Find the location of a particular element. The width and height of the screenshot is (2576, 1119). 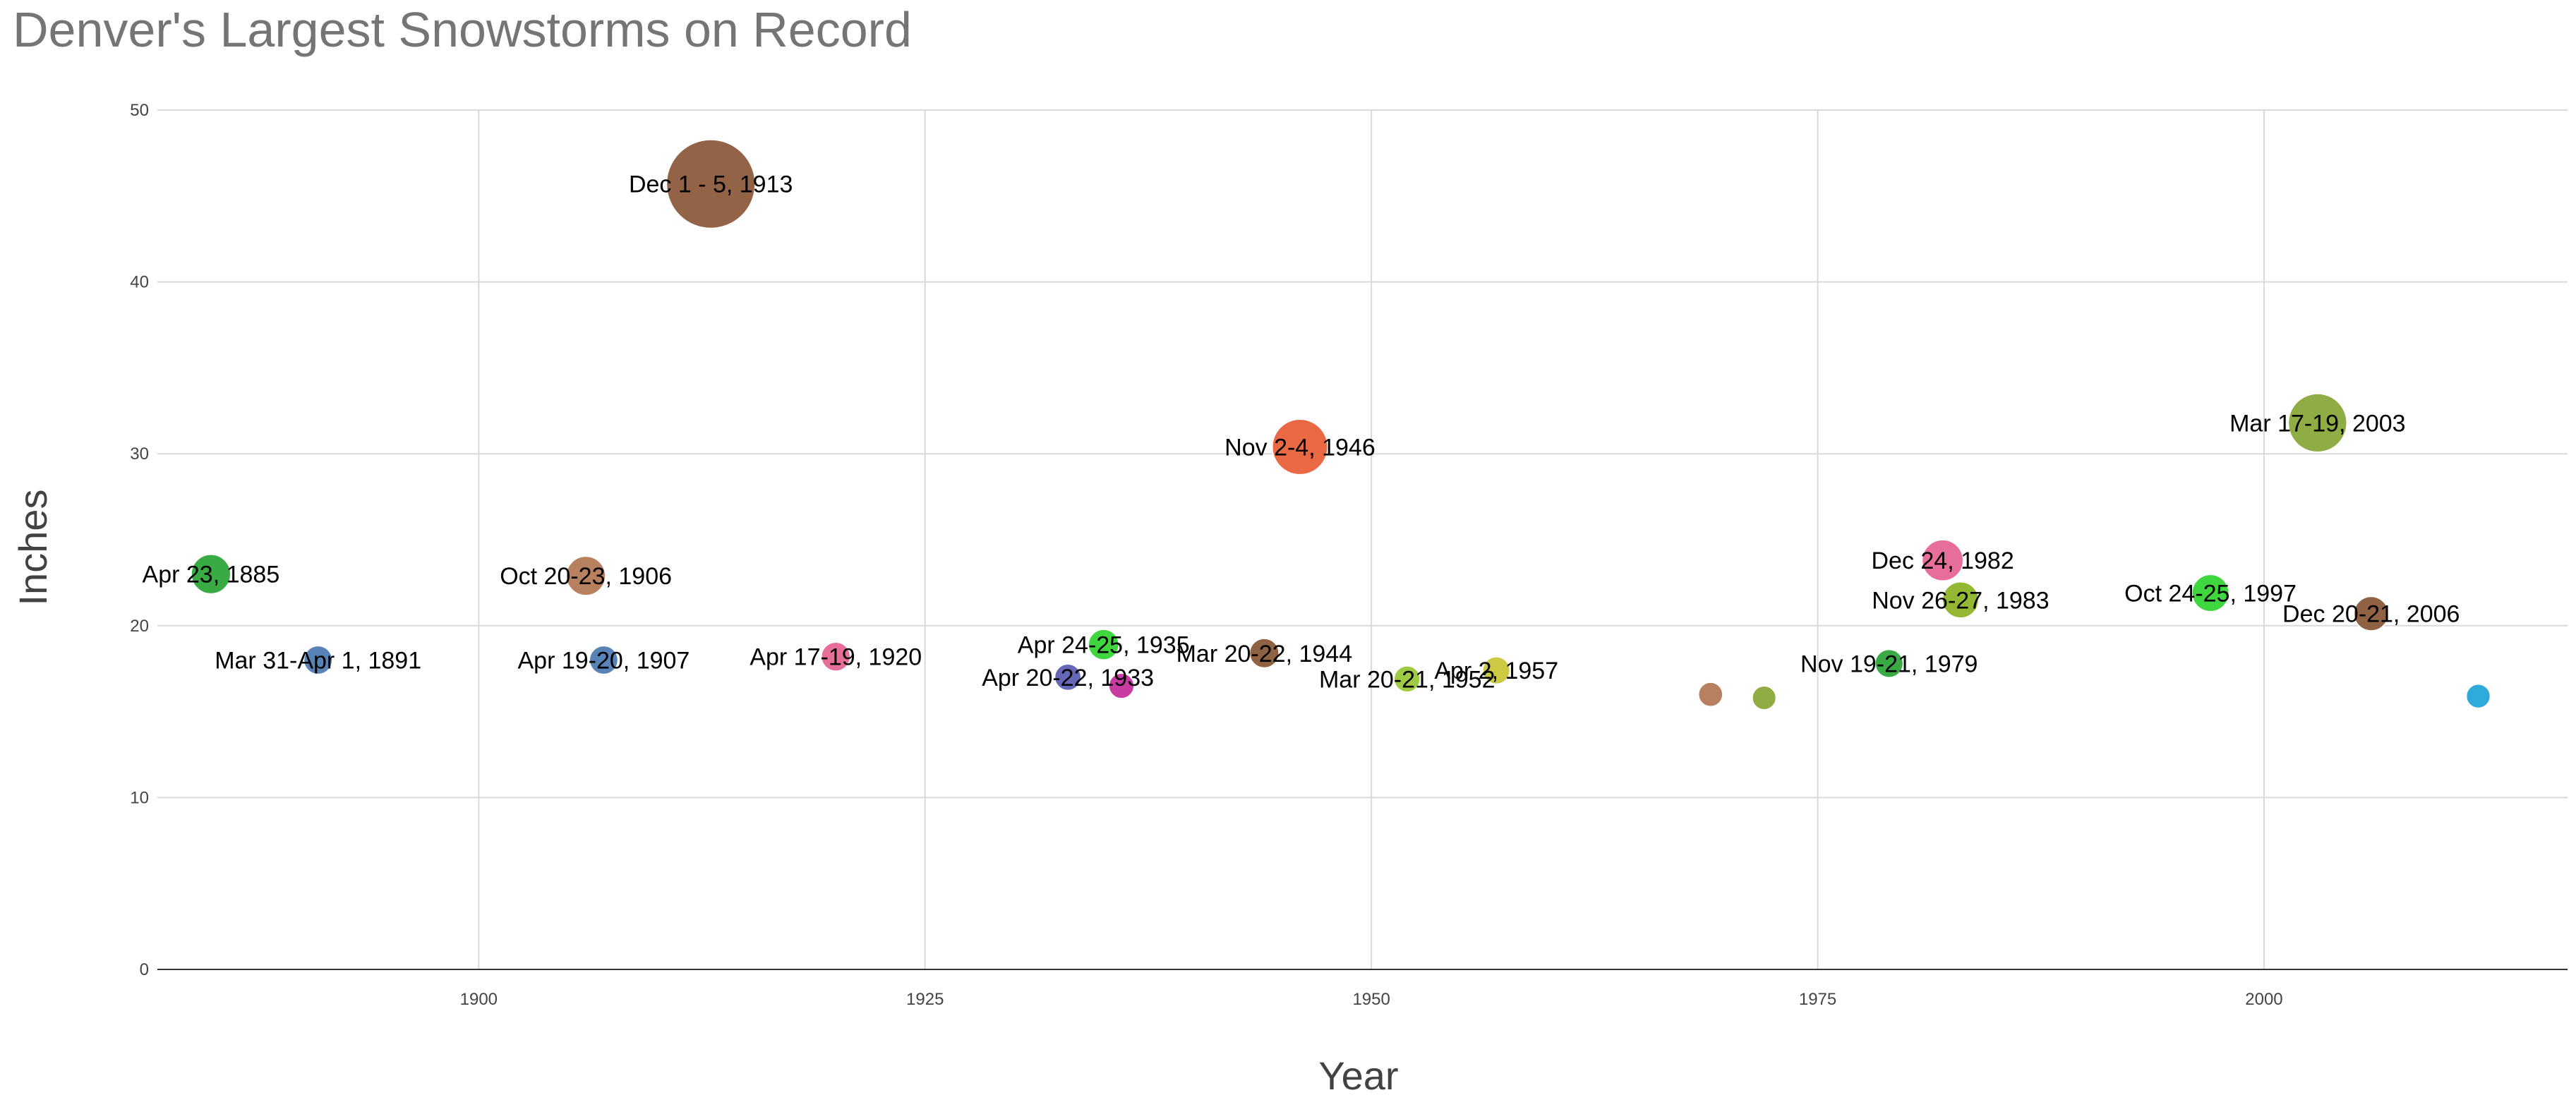

bubble-label: Dec 1 - 5, 1913 is located at coordinates (711, 184).